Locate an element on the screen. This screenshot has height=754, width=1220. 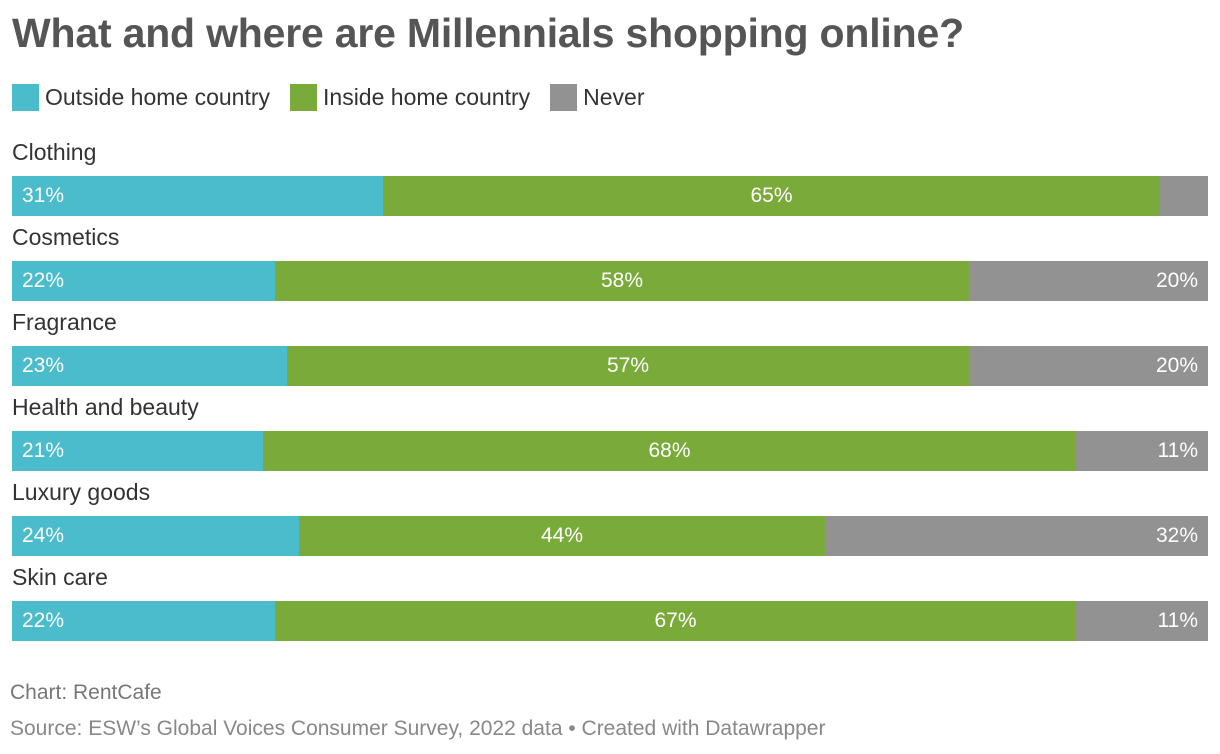
data-label-outside-health-and-beauty: 21% is located at coordinates (43, 450).